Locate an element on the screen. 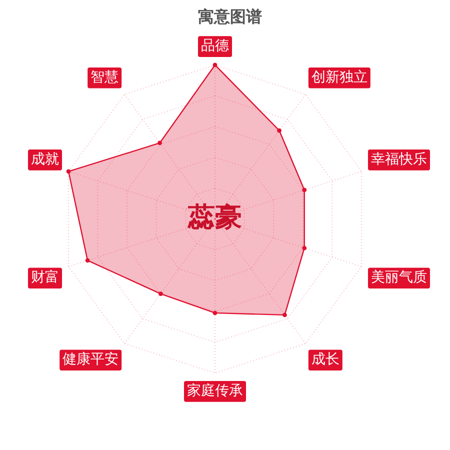 This screenshot has height=450, width=450. spoke-label: 品德 is located at coordinates (215, 46).